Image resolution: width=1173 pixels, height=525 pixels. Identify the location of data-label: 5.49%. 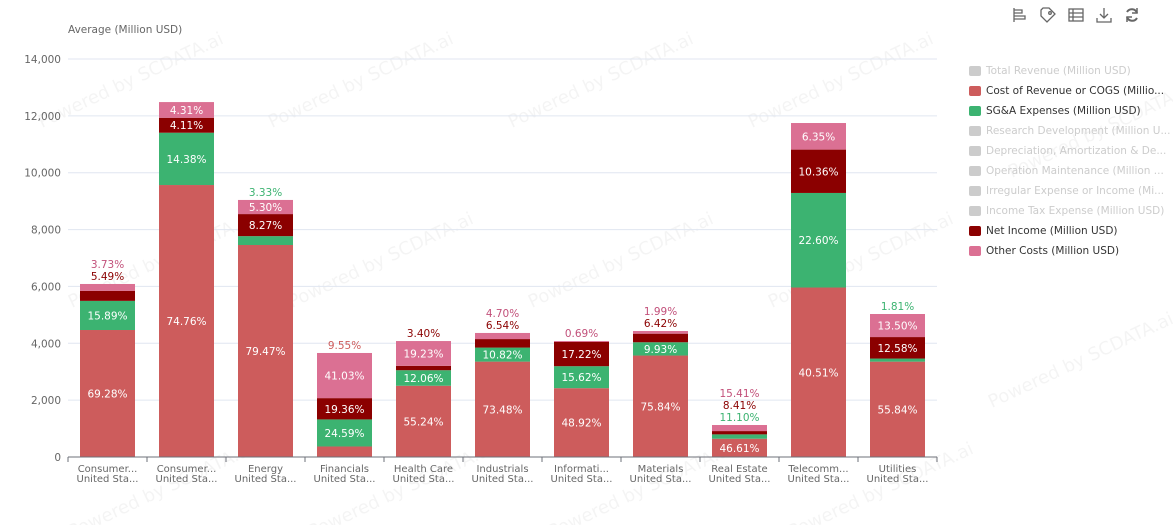
(107, 277).